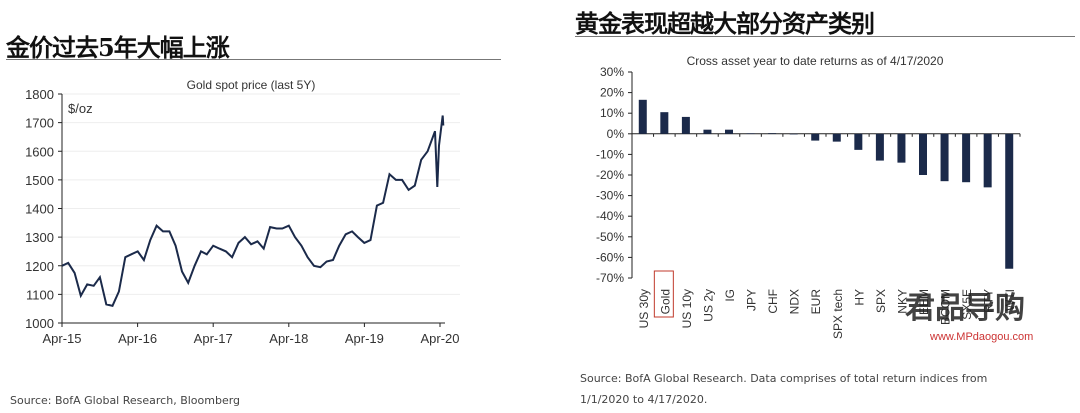 This screenshot has height=413, width=1080. What do you see at coordinates (825, 36) in the screenshot?
I see `right-divider` at bounding box center [825, 36].